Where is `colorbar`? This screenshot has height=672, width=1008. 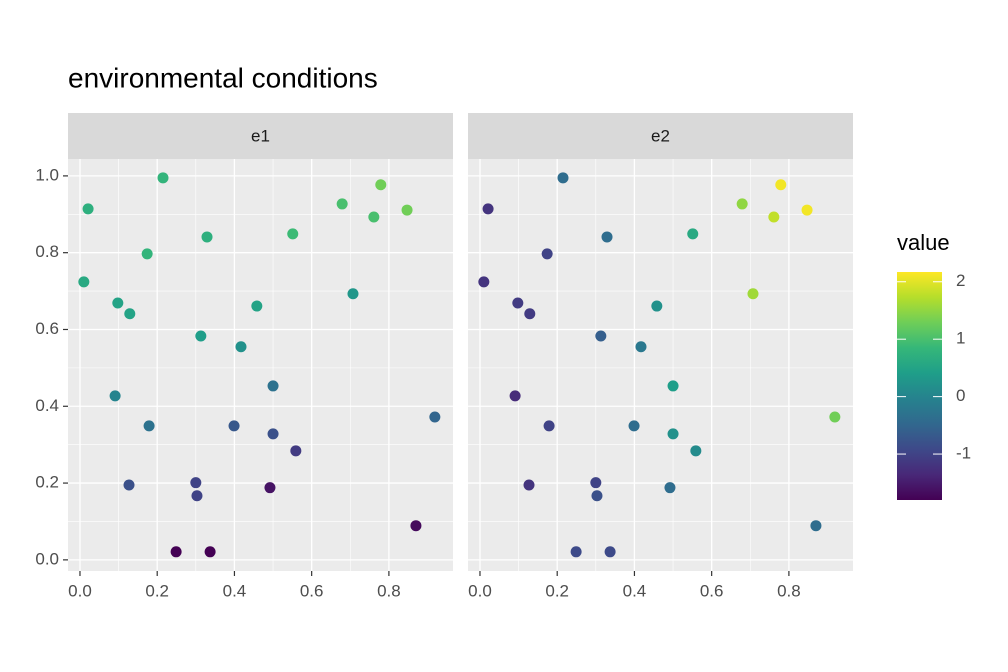 colorbar is located at coordinates (919, 386).